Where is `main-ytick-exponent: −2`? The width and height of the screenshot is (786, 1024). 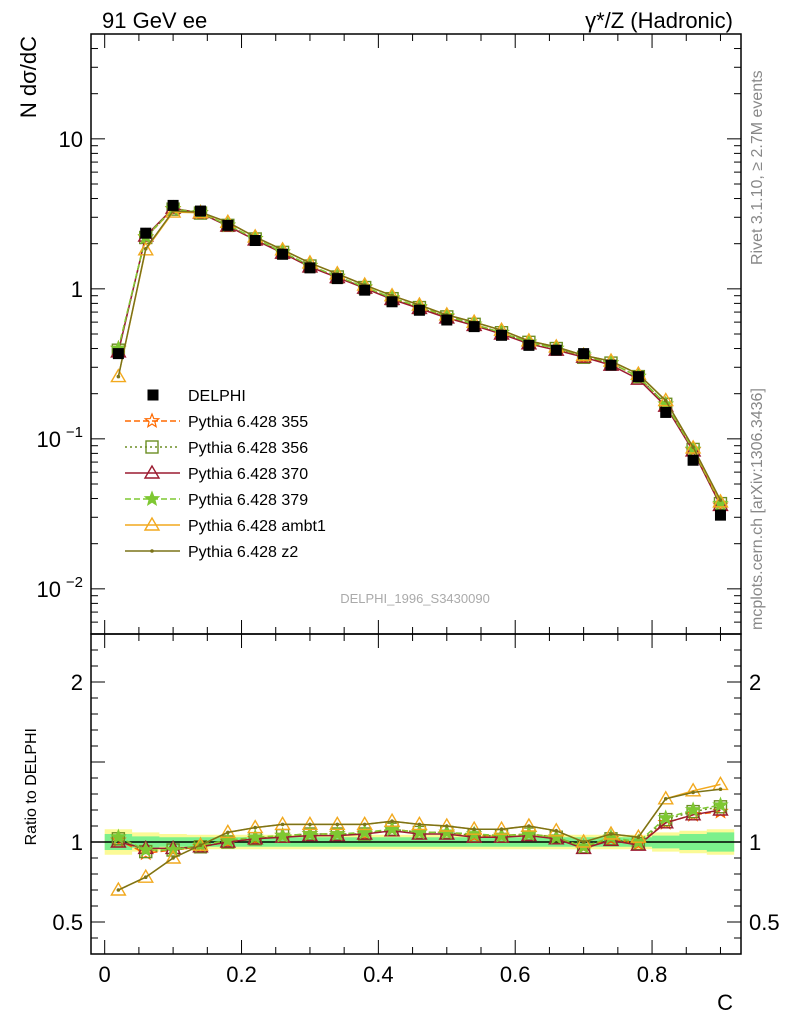 main-ytick-exponent: −2 is located at coordinates (74, 582).